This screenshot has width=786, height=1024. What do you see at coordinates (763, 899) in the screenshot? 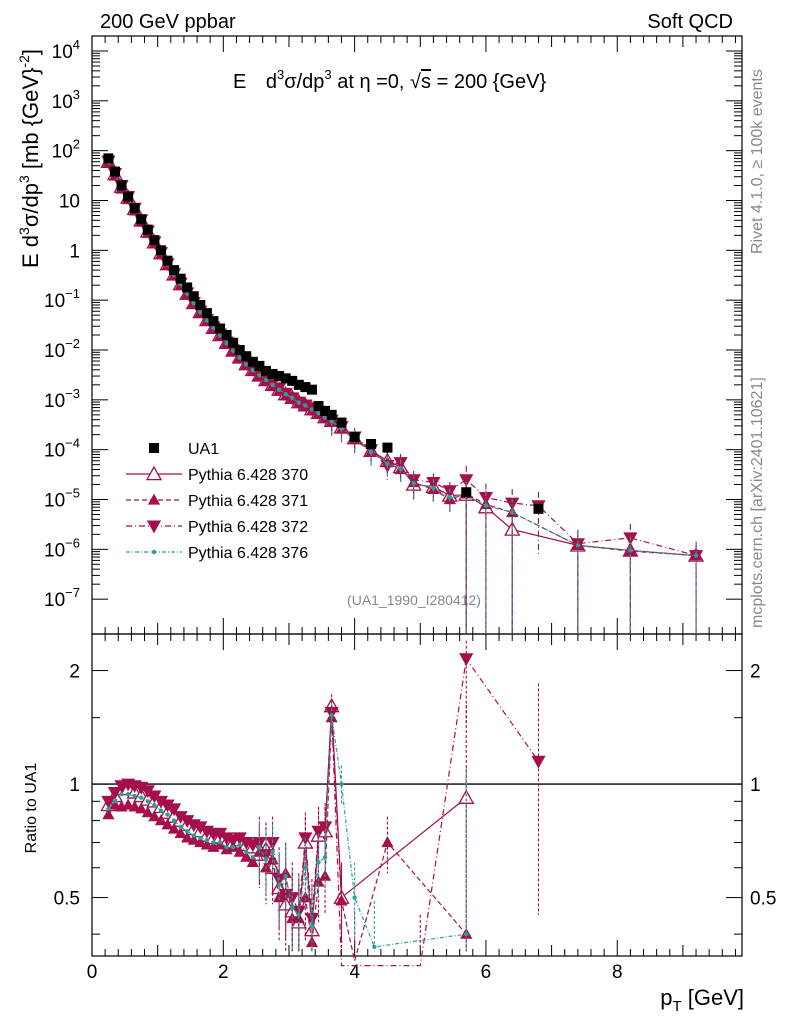
I see `ratio-ytick-label-right: 0.5` at bounding box center [763, 899].